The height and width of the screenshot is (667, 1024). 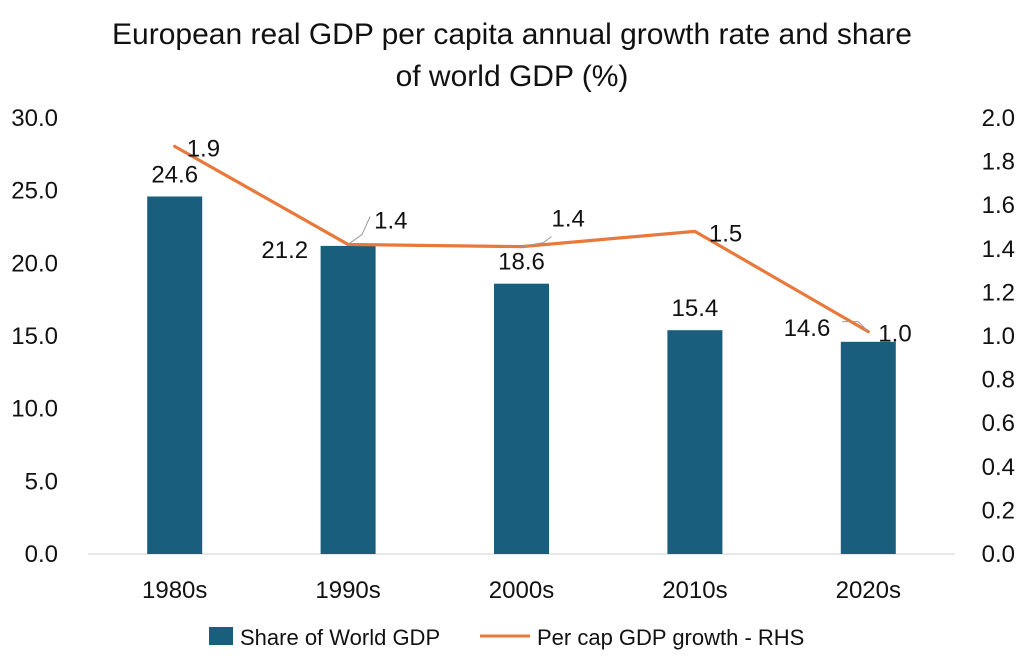 What do you see at coordinates (998, 423) in the screenshot?
I see `y-right-tick-label: 0.6` at bounding box center [998, 423].